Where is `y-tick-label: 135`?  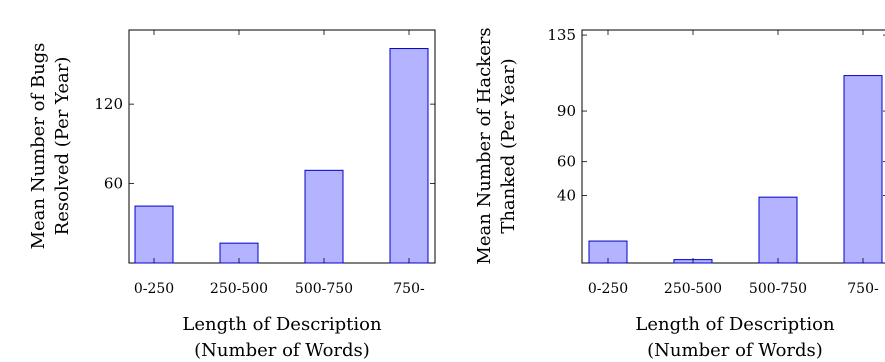
y-tick-label: 135 is located at coordinates (561, 35).